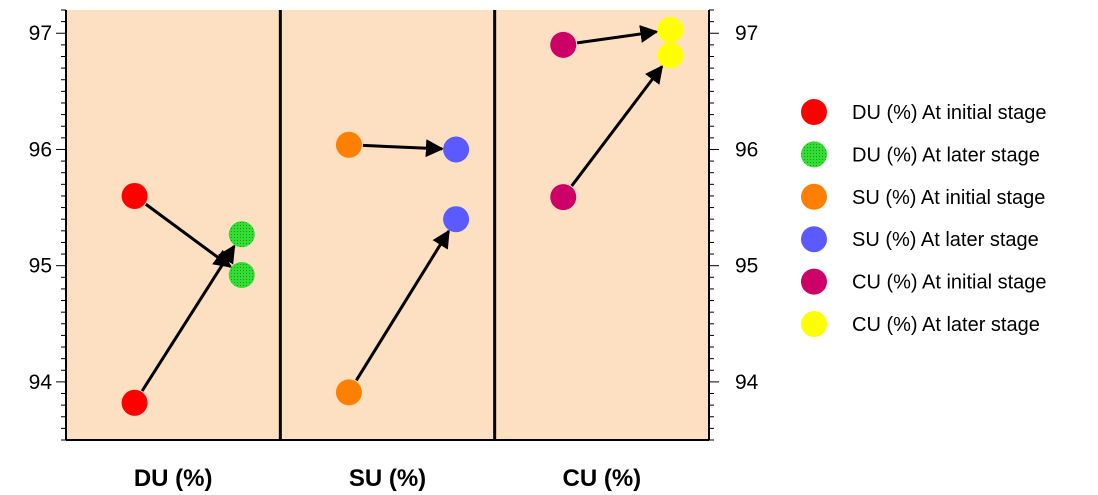  Describe the element at coordinates (949, 283) in the screenshot. I see `legend-label: CU (%) At initial stage` at that location.